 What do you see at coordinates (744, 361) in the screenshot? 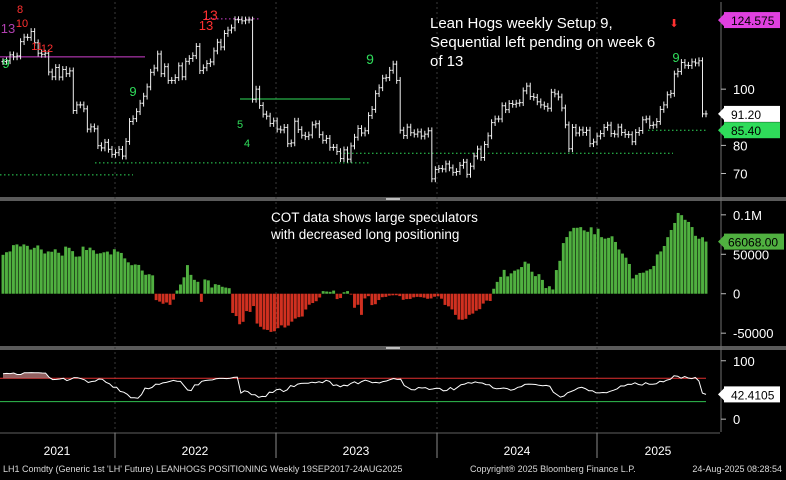
I see `y-tick-label: 100` at bounding box center [744, 361].